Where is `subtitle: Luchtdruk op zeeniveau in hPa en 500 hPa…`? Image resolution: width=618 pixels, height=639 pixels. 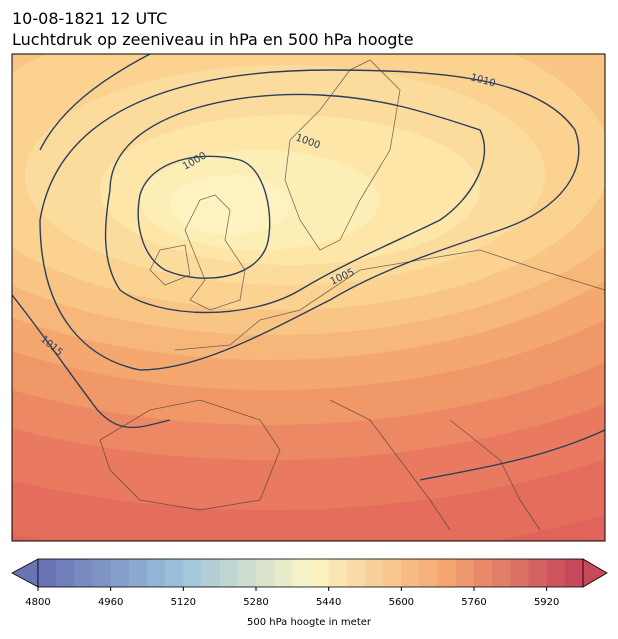
subtitle: Luchtdruk op zeeniveau in hPa en 500 hPa… is located at coordinates (213, 39).